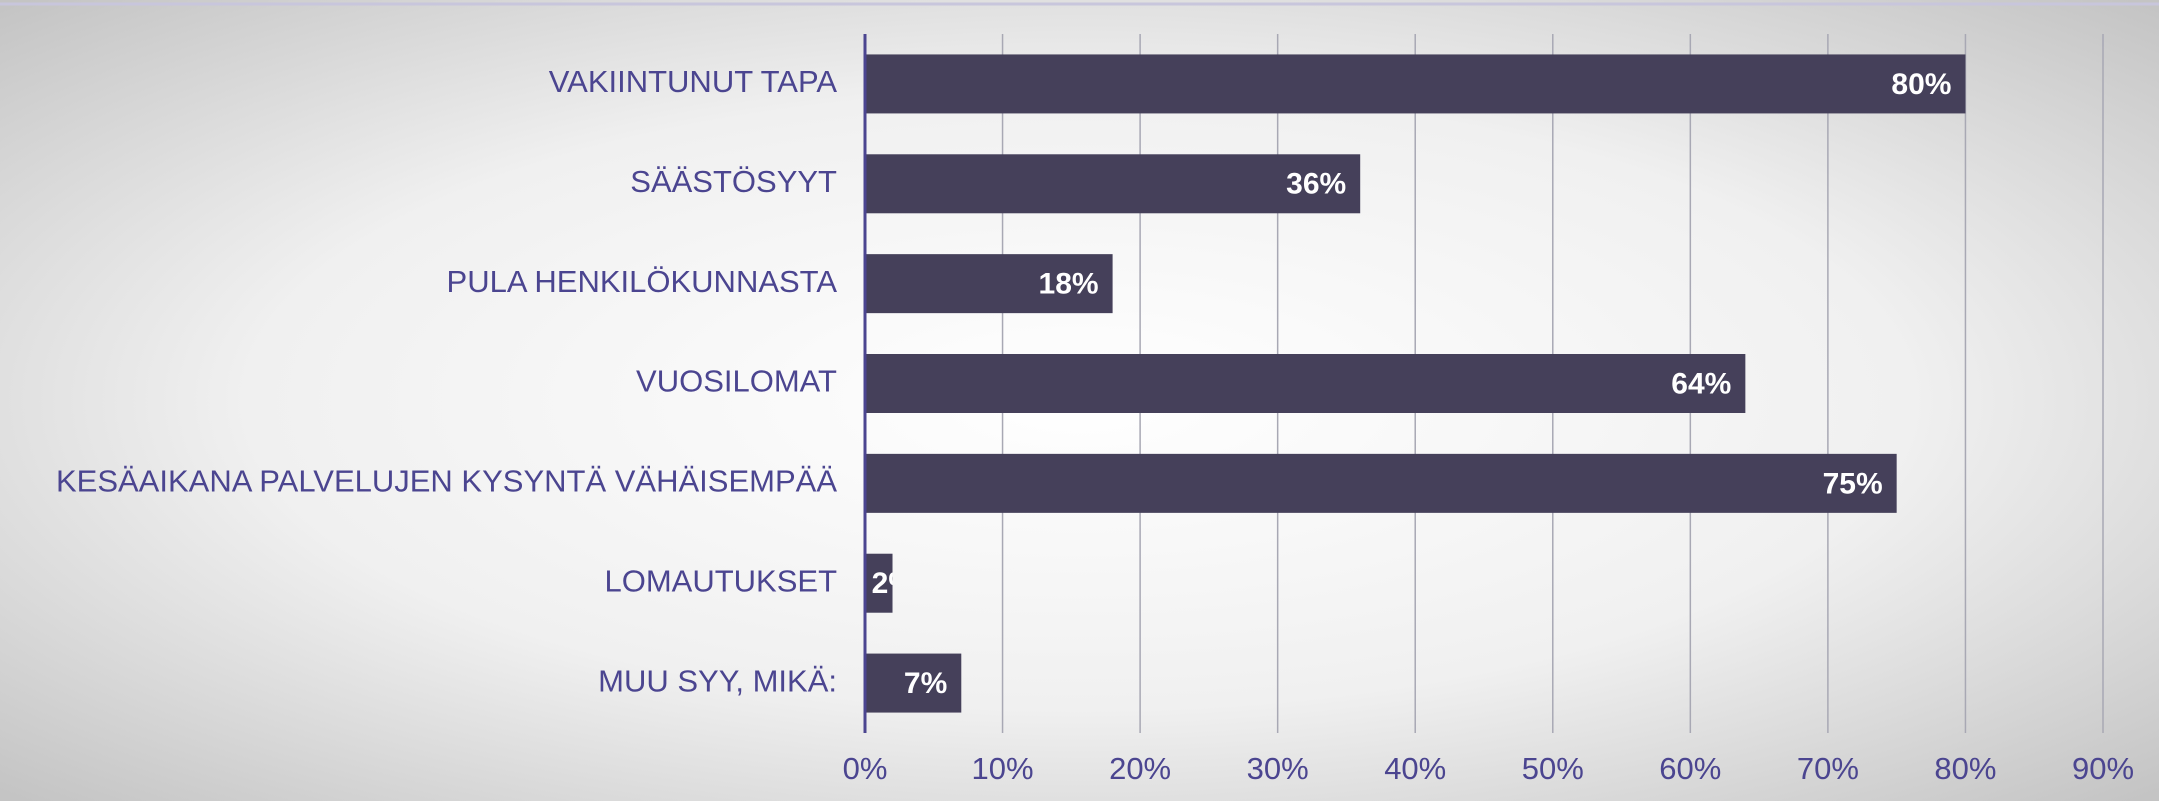  I want to click on value-label: 18%, so click(1069, 284).